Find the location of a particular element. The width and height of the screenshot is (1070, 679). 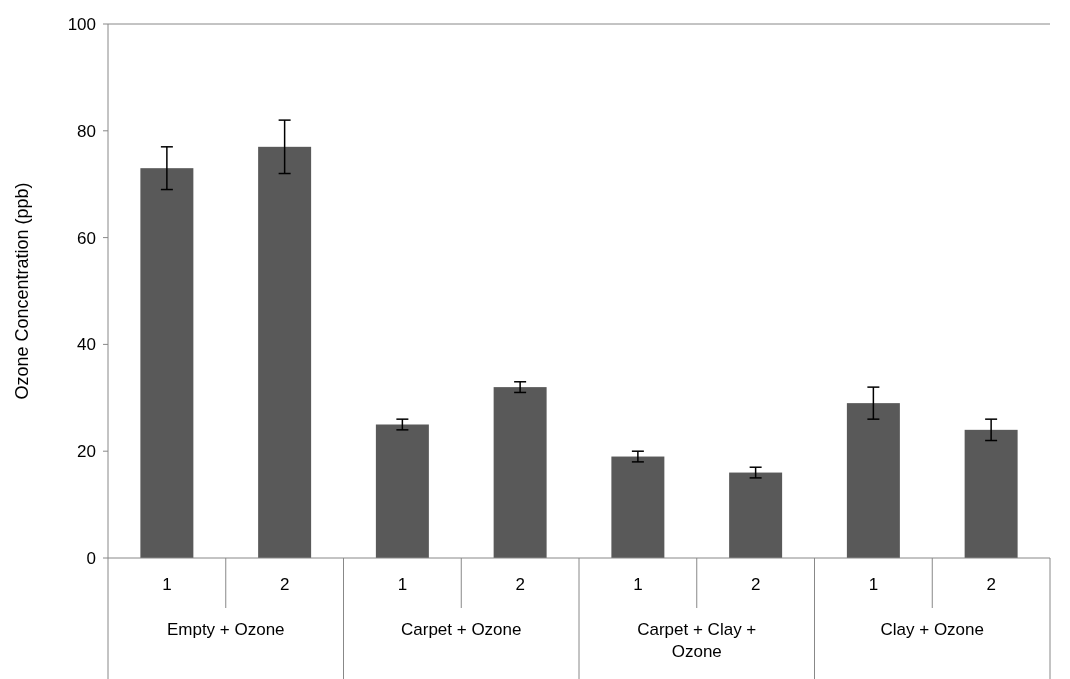

y-tick-label: 0 is located at coordinates (91, 558).